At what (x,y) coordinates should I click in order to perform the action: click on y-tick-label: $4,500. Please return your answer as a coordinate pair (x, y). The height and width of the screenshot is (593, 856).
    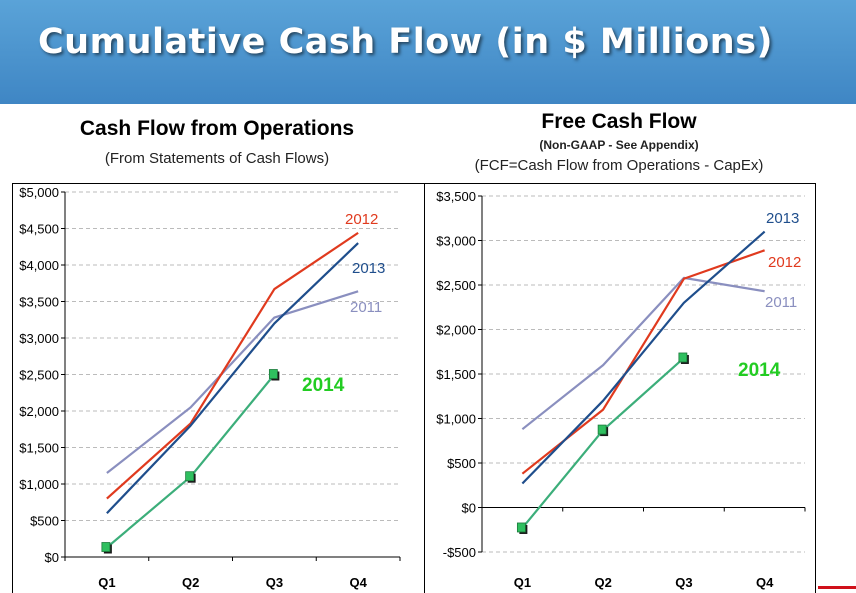
    Looking at the image, I should click on (39, 229).